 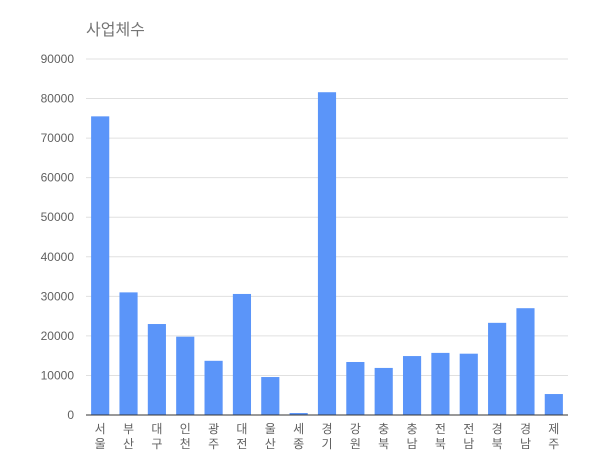 I want to click on bar-강원, so click(x=355, y=388).